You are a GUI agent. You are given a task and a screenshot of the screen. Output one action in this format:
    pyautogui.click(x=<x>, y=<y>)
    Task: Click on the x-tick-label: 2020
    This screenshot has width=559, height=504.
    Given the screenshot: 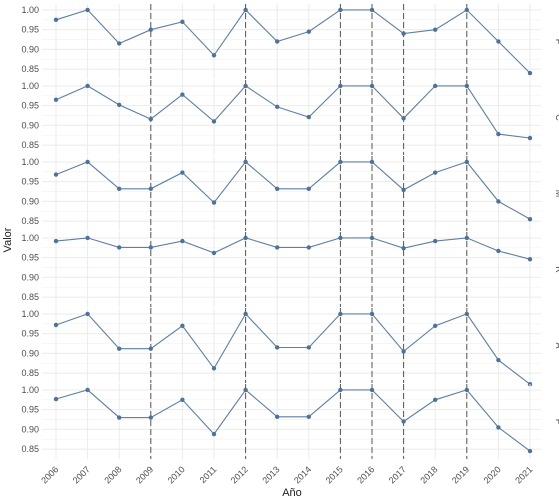 What is the action you would take?
    pyautogui.click(x=492, y=474)
    